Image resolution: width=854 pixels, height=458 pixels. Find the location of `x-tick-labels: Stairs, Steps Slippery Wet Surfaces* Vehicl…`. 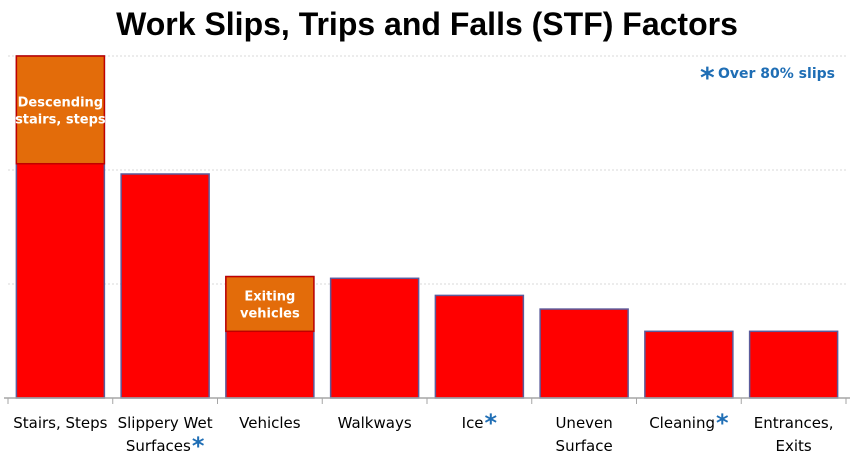

x-tick-labels: Stairs, Steps Slippery Wet Surfaces* Vehicl… is located at coordinates (423, 433).